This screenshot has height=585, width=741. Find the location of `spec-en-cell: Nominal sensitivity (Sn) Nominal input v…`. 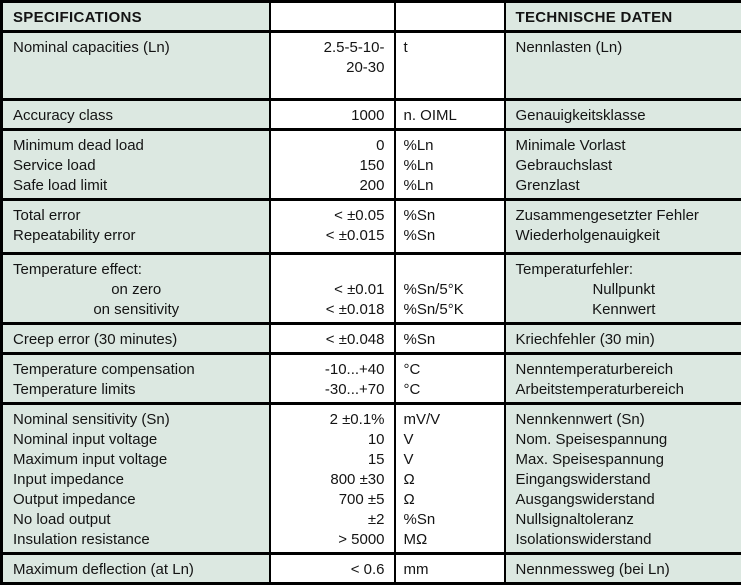

spec-en-cell: Nominal sensitivity (Sn) Nominal input v… is located at coordinates (136, 479).